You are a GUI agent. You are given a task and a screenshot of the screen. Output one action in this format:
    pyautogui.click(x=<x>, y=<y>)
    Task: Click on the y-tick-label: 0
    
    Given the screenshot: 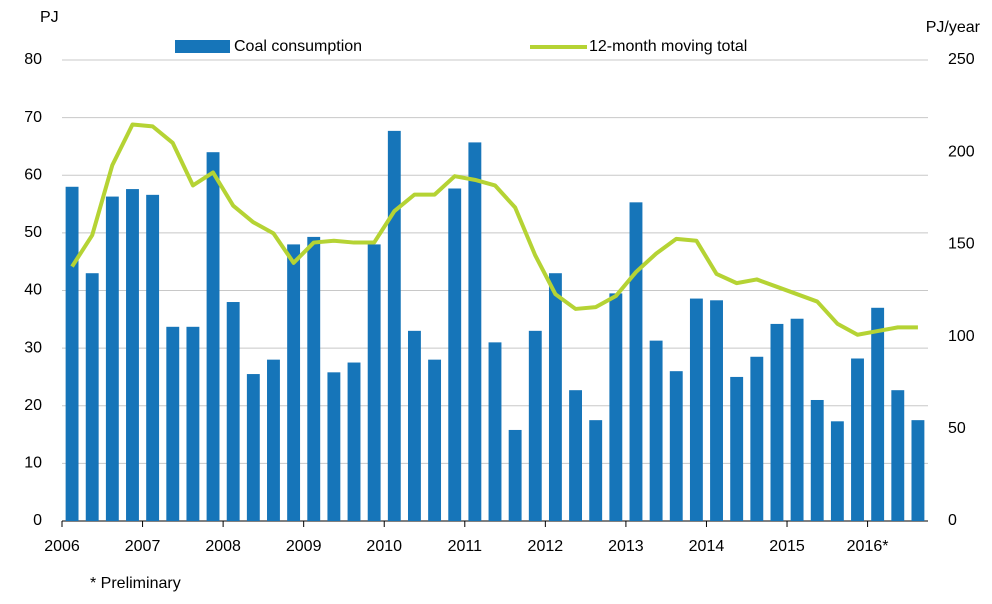 What is the action you would take?
    pyautogui.click(x=37, y=520)
    